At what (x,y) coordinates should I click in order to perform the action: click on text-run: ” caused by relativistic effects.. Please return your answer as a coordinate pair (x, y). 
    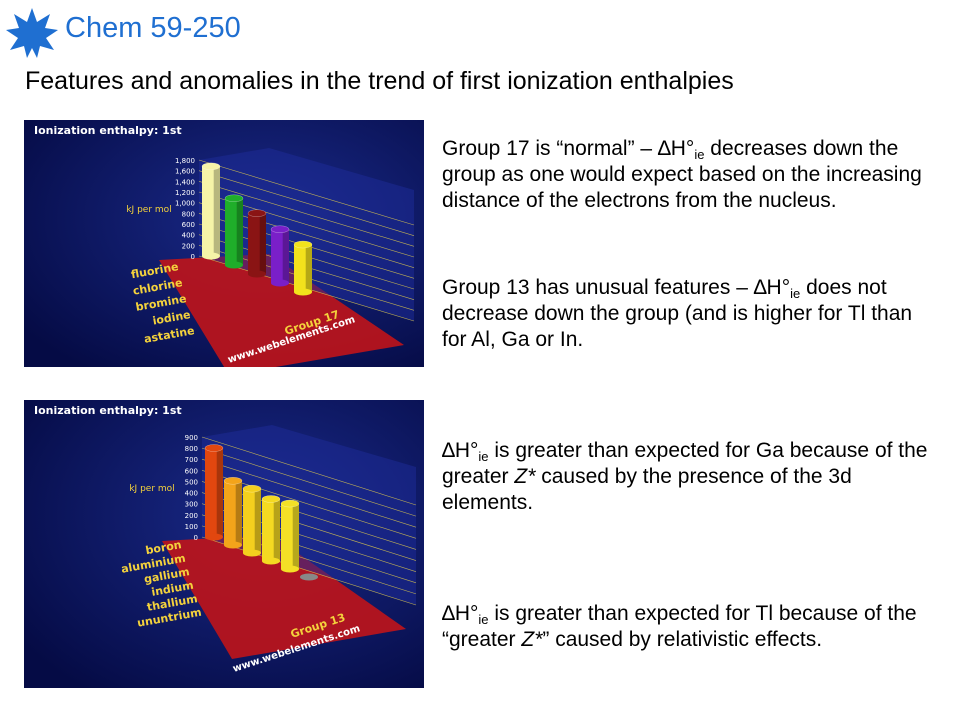
    Looking at the image, I should click on (682, 639).